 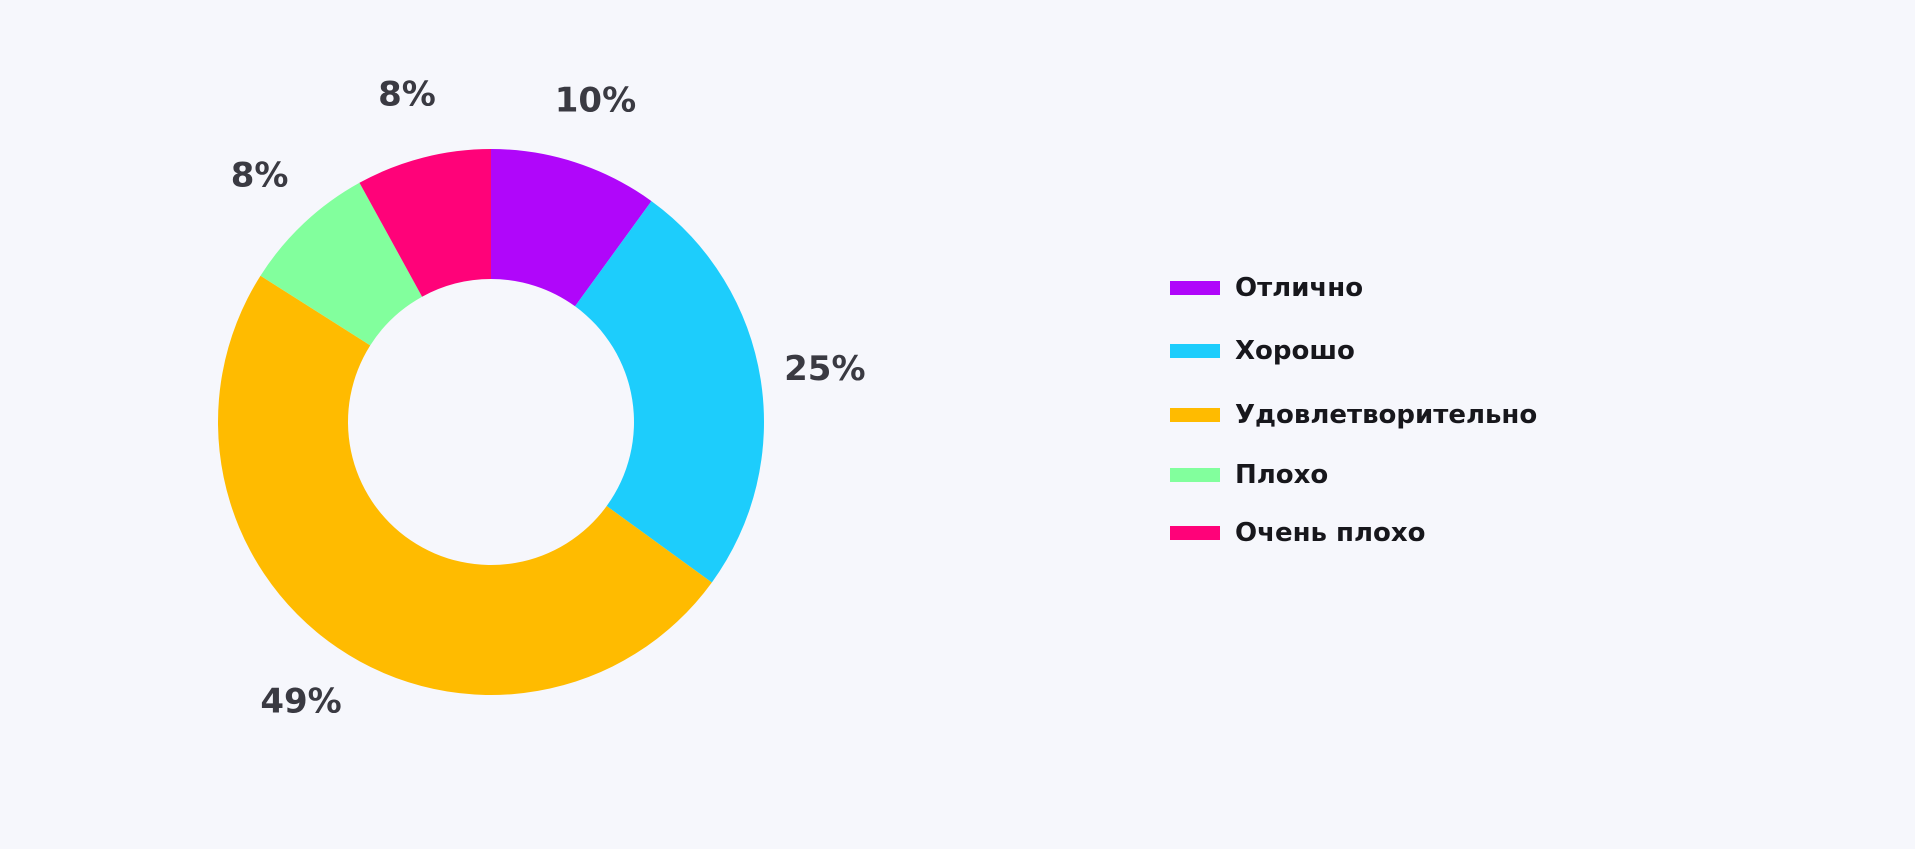 What do you see at coordinates (1195, 288) in the screenshot?
I see `legend-swatch-otlichno` at bounding box center [1195, 288].